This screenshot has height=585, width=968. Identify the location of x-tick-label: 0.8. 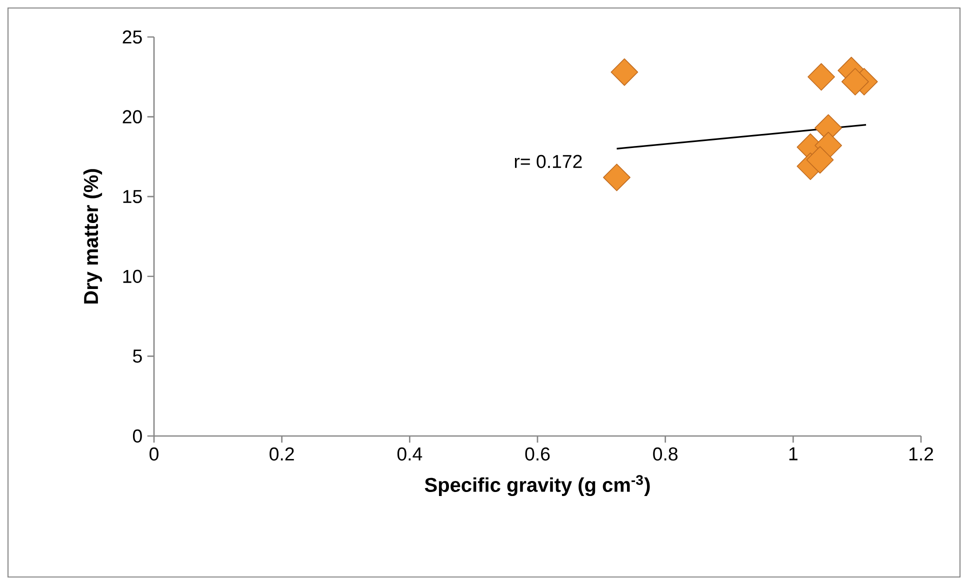
(665, 454).